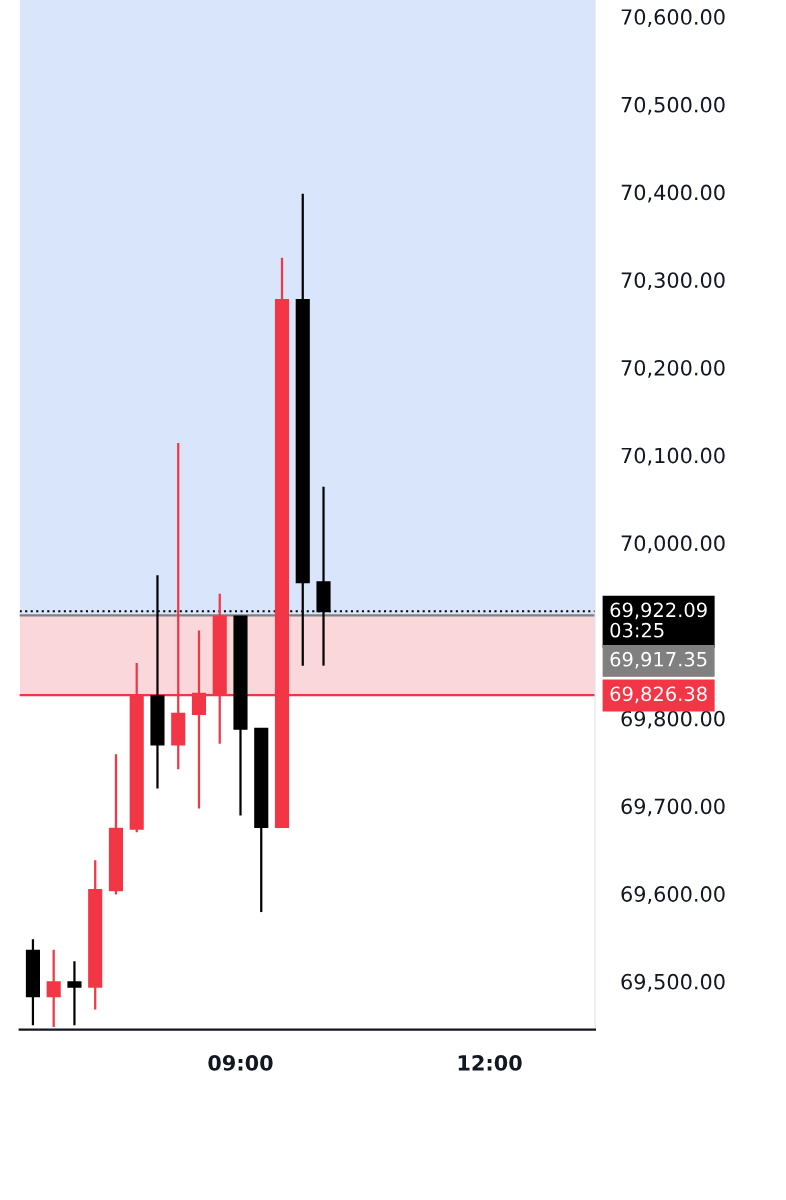 This screenshot has height=1200, width=786. I want to click on y-tick-label: 69,800.00, so click(673, 719).